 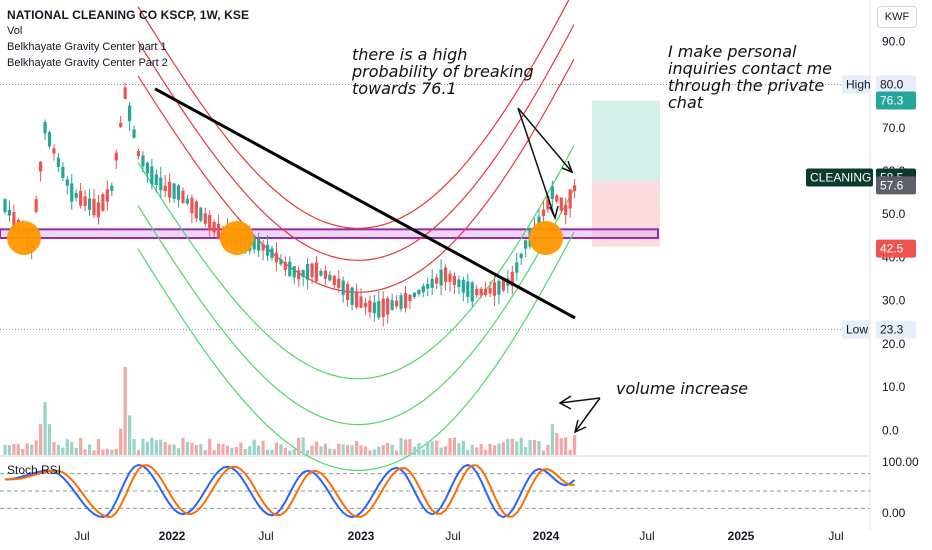 I want to click on price-tick-label: 10.0, so click(x=894, y=387).